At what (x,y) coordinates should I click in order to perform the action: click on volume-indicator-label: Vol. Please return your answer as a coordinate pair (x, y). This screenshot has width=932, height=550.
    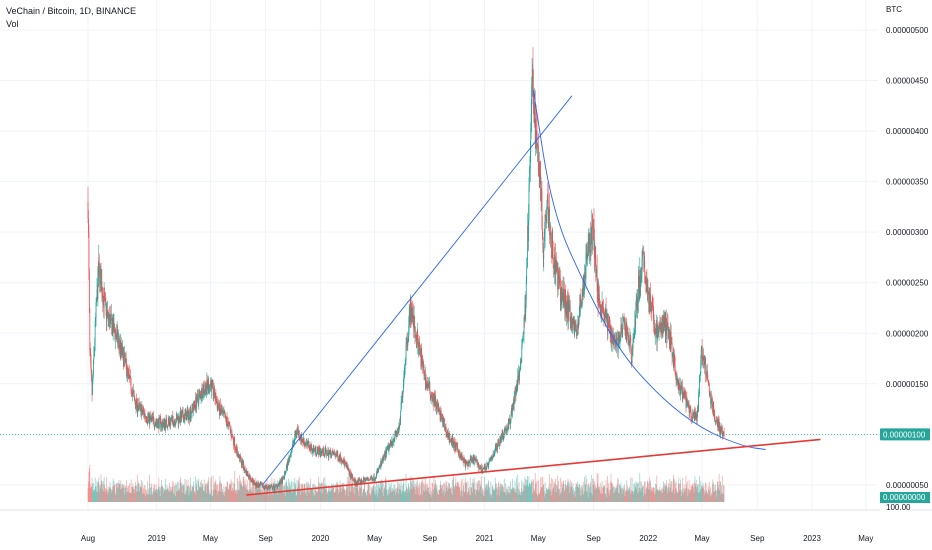
    Looking at the image, I should click on (12, 24).